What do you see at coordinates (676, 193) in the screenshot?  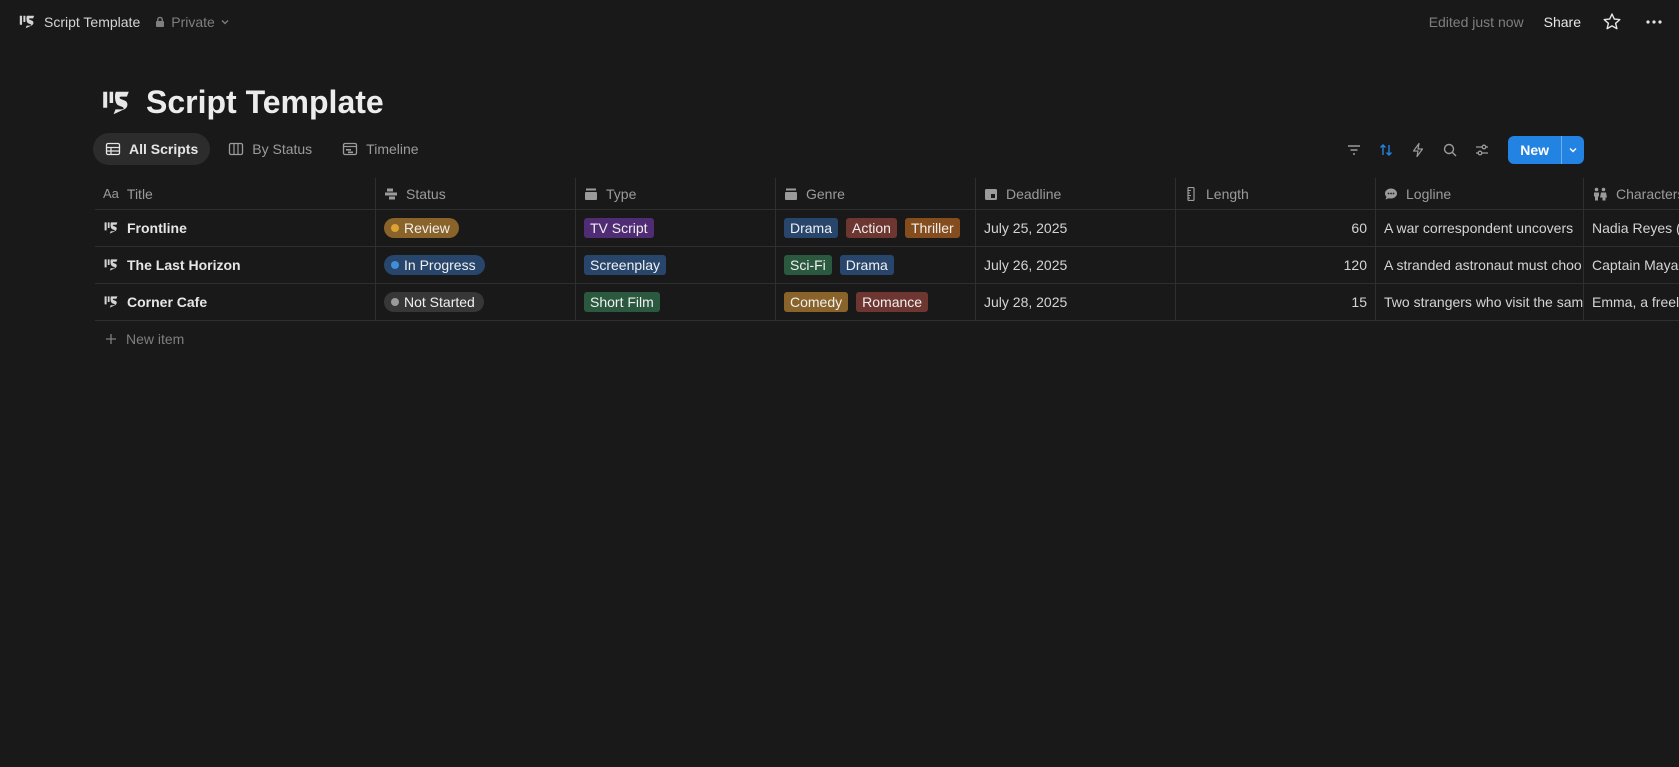 I see `column-header-type: Type` at bounding box center [676, 193].